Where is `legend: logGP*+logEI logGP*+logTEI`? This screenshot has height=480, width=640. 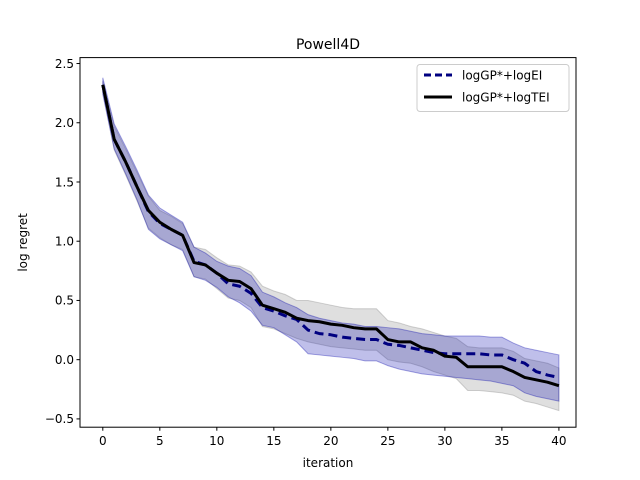
legend: logGP*+logEI logGP*+logTEI is located at coordinates (493, 88).